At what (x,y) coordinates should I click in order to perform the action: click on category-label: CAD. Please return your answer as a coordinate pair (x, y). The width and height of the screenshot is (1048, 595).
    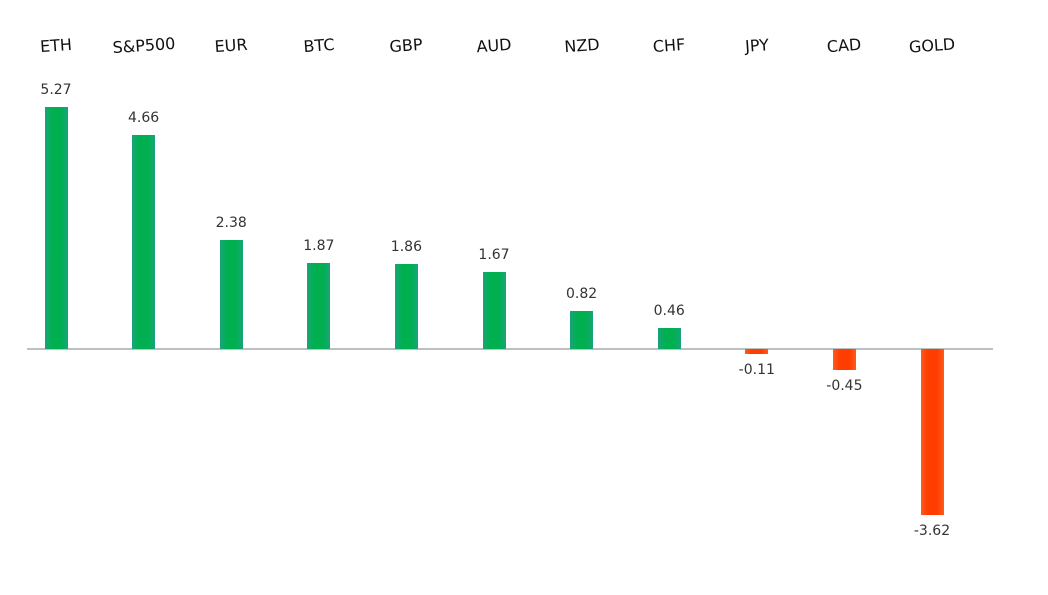
    Looking at the image, I should click on (844, 45).